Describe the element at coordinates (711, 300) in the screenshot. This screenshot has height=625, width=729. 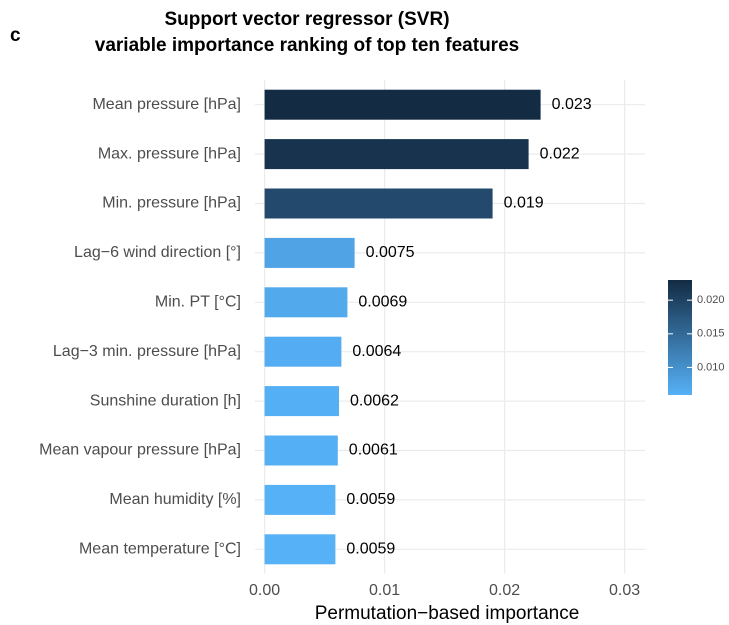
I see `colorbar-label: 0.020` at that location.